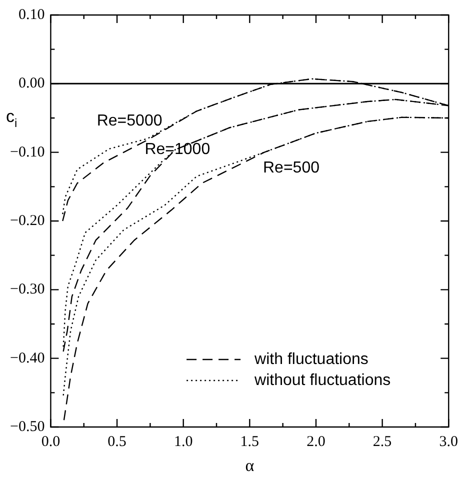 This screenshot has width=464, height=479. Describe the element at coordinates (311, 359) in the screenshot. I see `legend-label: with fluctuations` at that location.